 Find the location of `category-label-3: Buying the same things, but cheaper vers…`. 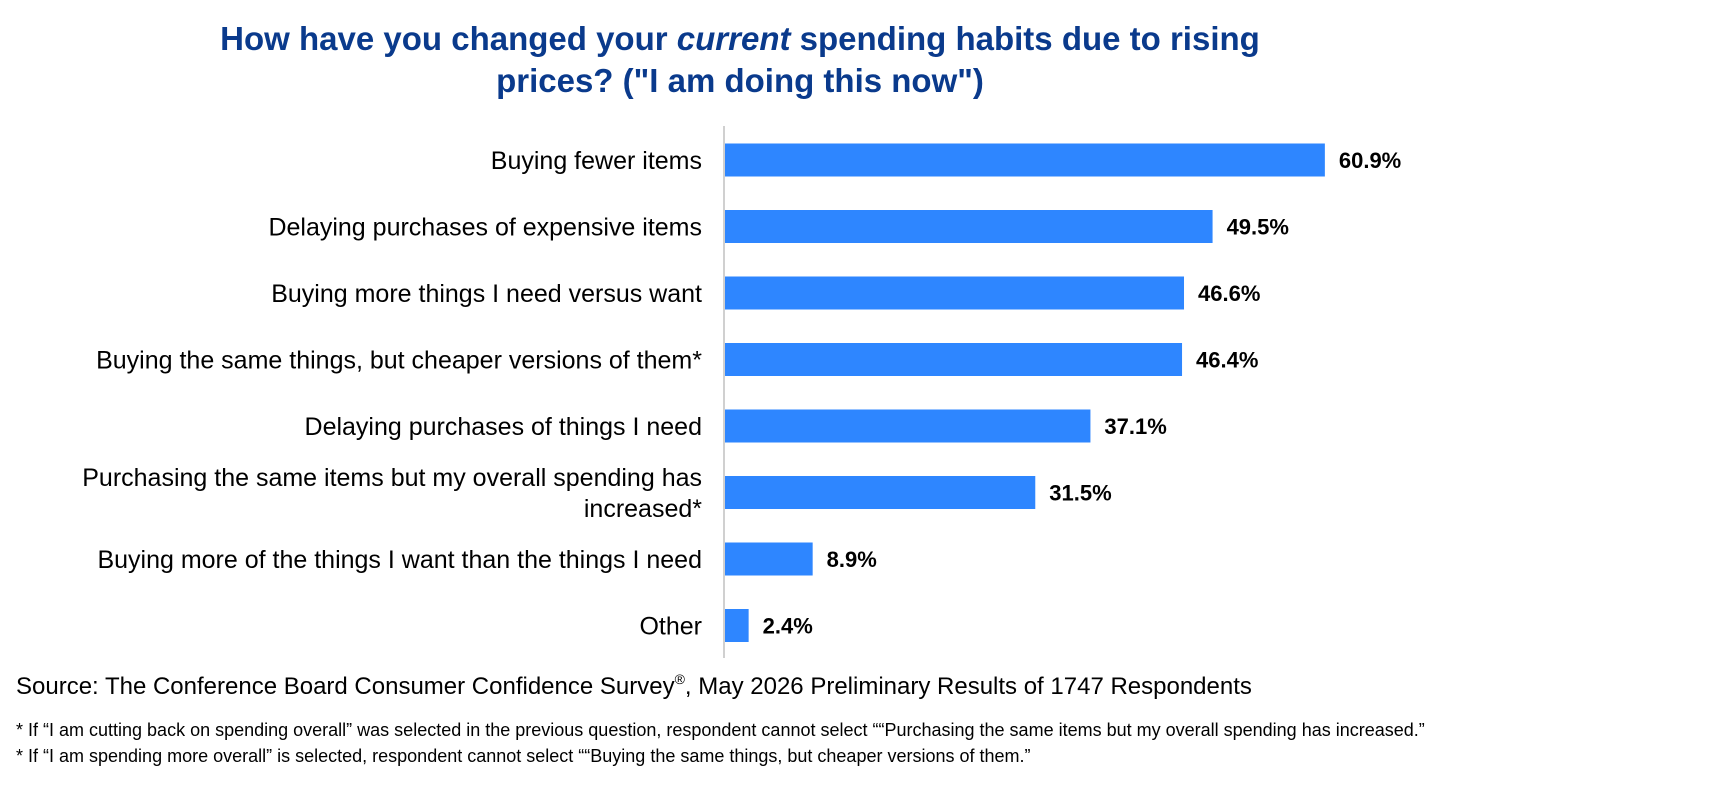

category-label-3: Buying the same things, but cheaper vers… is located at coordinates (399, 361).